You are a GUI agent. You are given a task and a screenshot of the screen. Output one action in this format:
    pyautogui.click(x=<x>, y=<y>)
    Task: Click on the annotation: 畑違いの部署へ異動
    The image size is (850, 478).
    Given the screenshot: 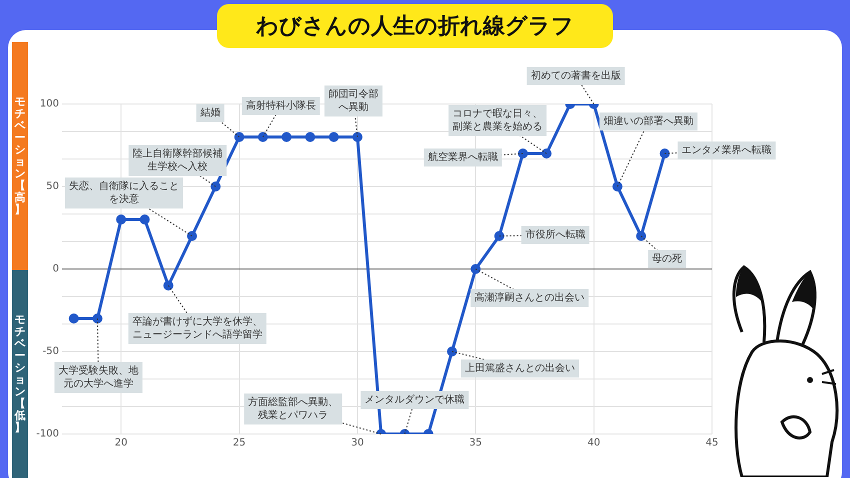 What is the action you would take?
    pyautogui.click(x=648, y=121)
    